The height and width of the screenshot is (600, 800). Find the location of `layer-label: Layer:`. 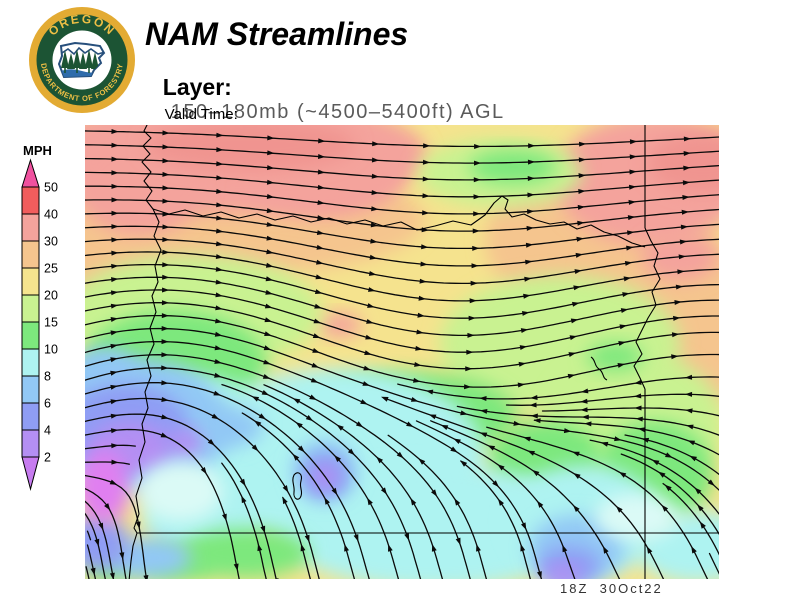

layer-label: Layer: is located at coordinates (197, 87).